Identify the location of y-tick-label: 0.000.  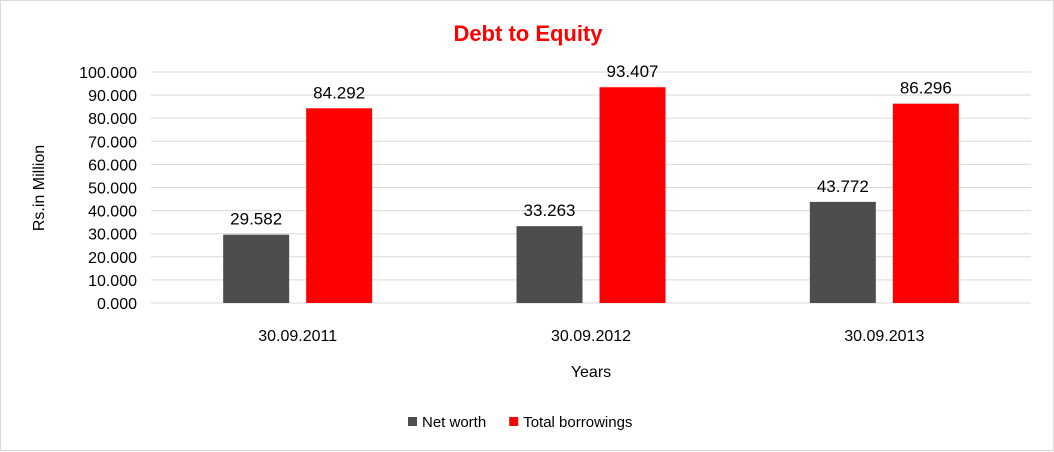
(117, 304).